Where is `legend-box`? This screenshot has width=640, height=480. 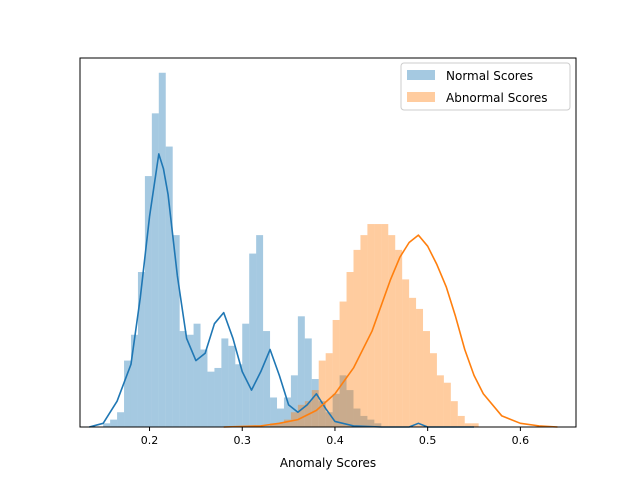 legend-box is located at coordinates (485, 86).